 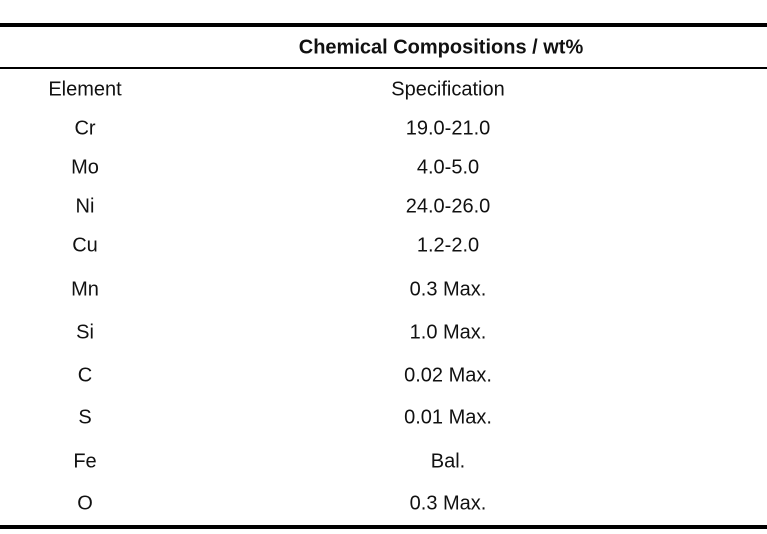 I want to click on bottom-rule, so click(x=383, y=527).